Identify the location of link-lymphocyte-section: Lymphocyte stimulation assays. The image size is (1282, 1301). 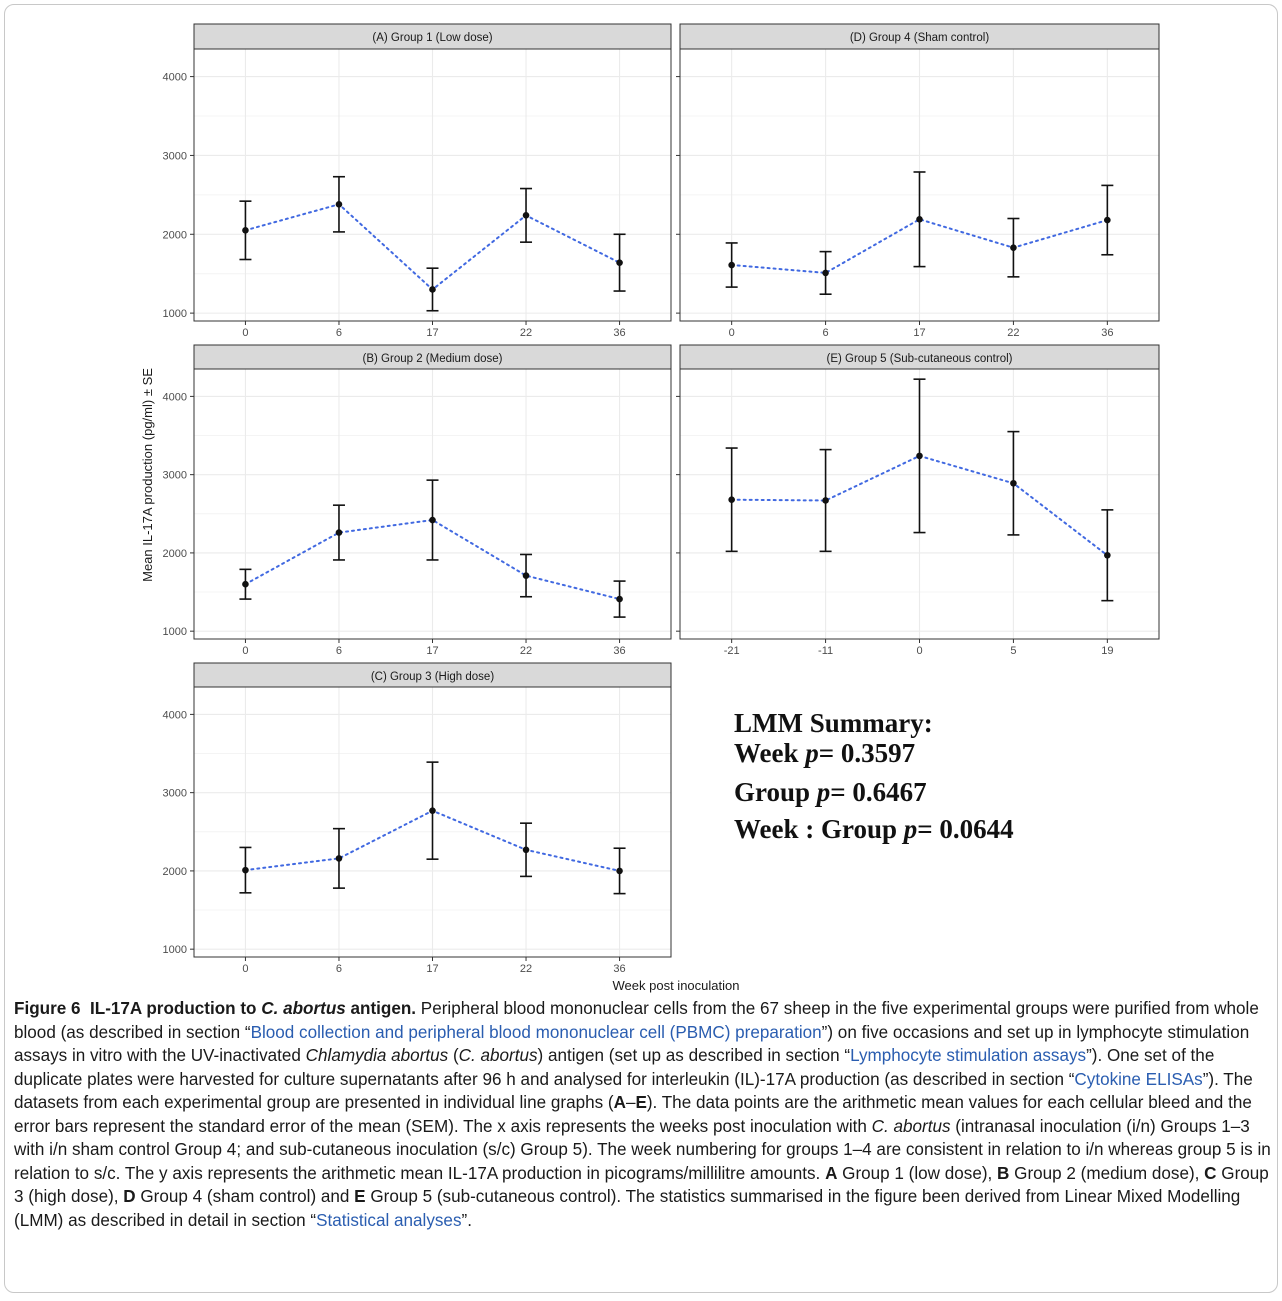
(968, 1055).